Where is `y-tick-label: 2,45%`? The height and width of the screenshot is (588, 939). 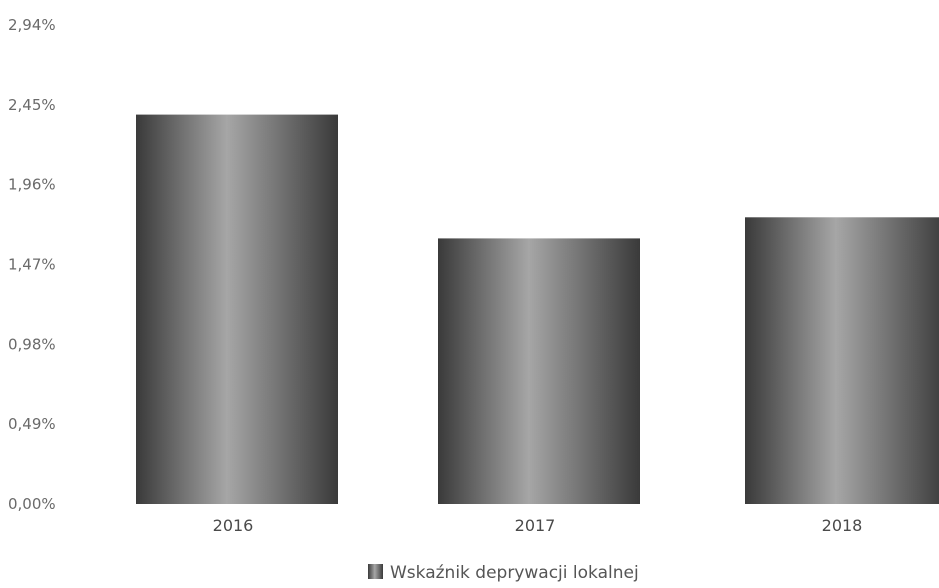 y-tick-label: 2,45% is located at coordinates (32, 105).